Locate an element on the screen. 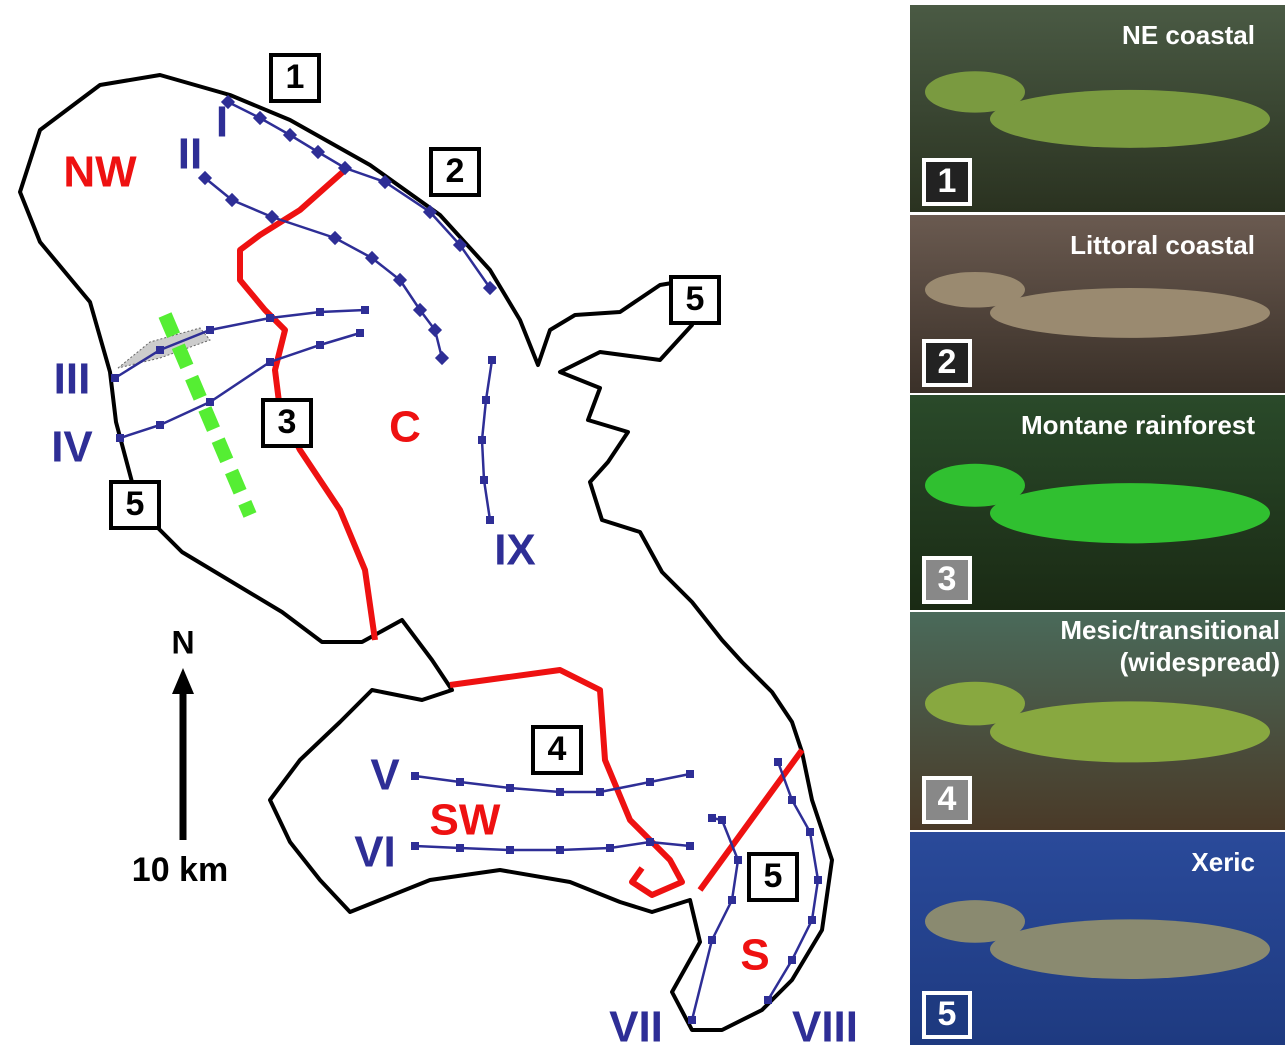 The width and height of the screenshot is (1285, 1053). photo-panel: Mesic/transitional(widespread) 4 is located at coordinates (1097, 721).